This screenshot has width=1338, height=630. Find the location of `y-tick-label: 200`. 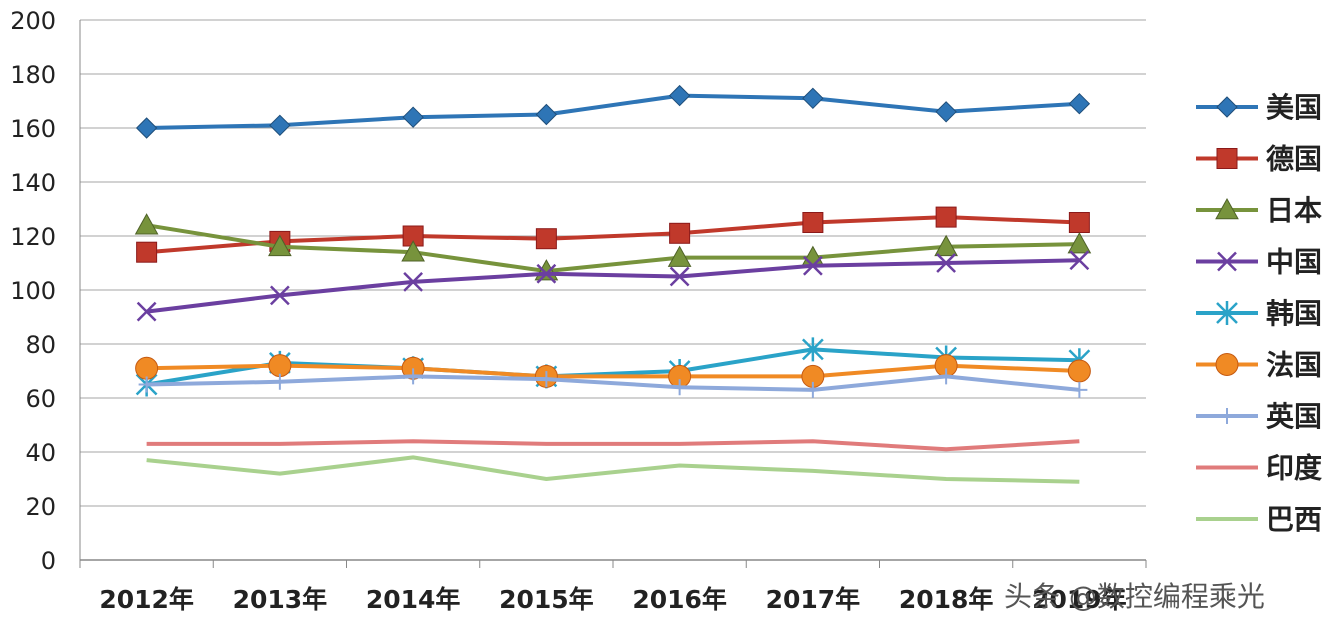

y-tick-label: 200 is located at coordinates (33, 21).